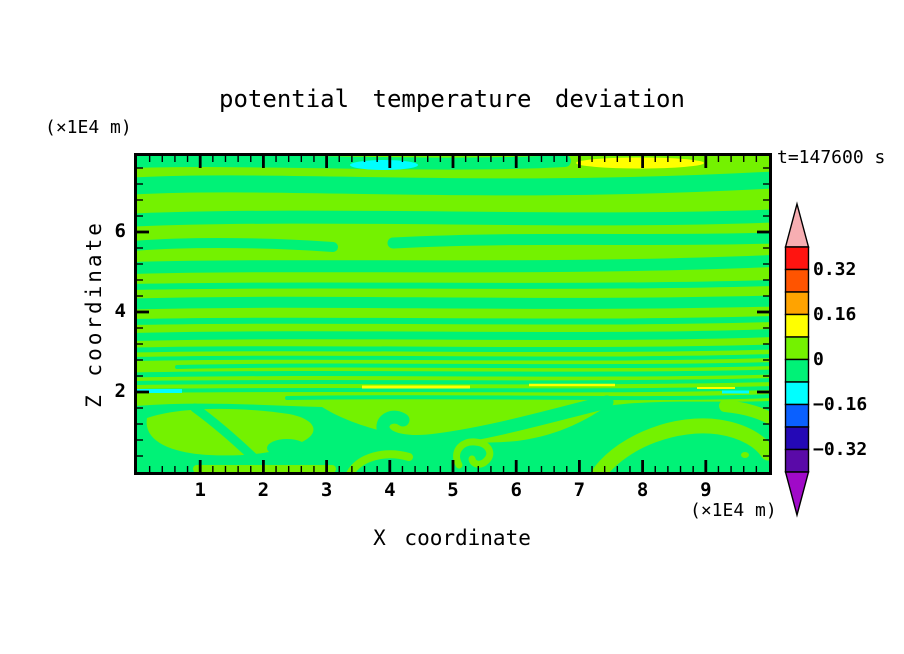 This screenshot has width=904, height=654. I want to click on x-tick-label: 4, so click(390, 490).